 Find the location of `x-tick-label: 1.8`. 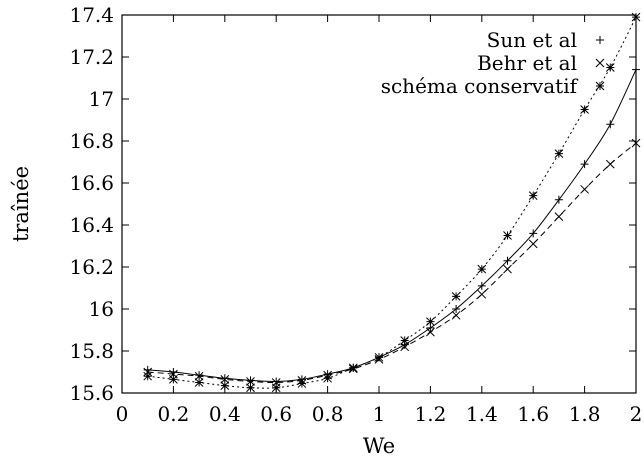

x-tick-label: 1.8 is located at coordinates (585, 414).